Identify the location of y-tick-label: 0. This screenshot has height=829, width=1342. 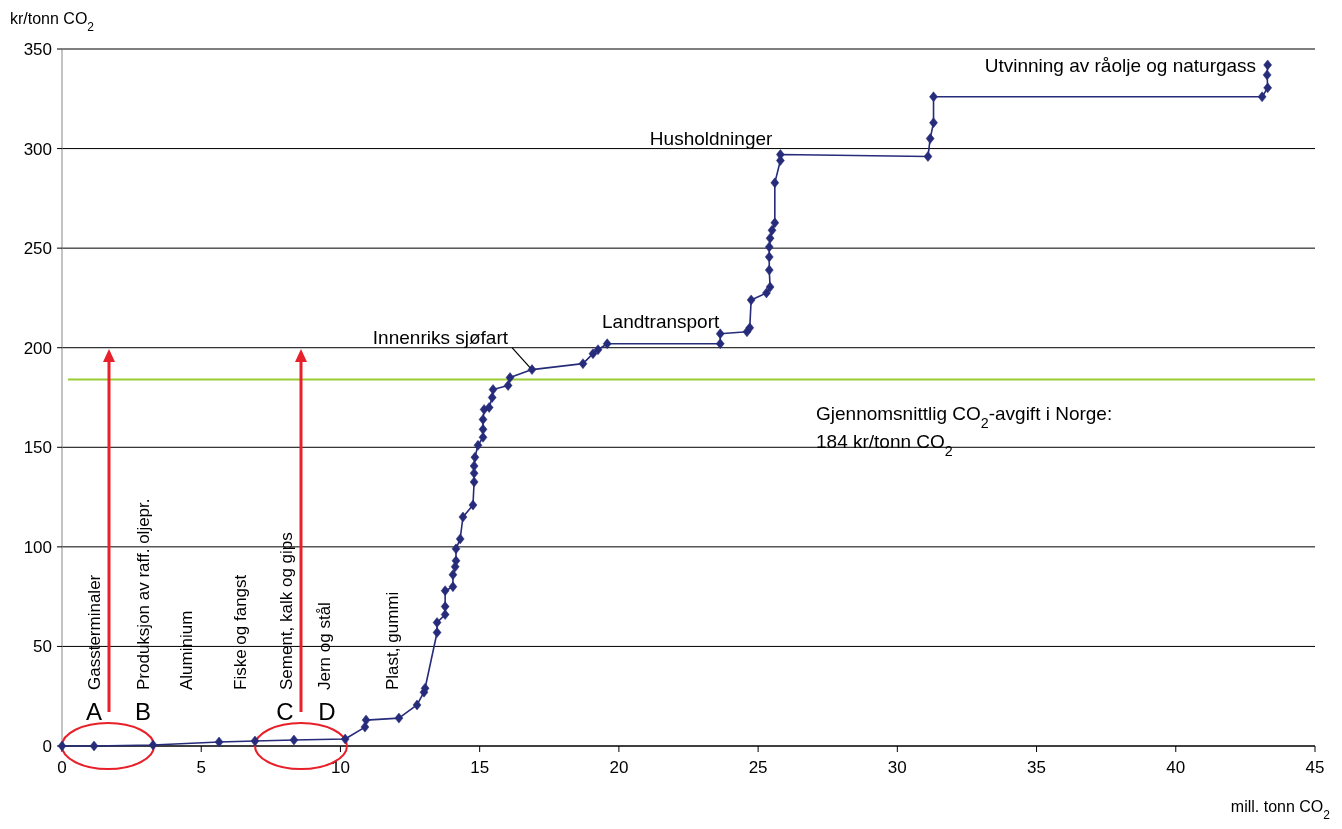
(47, 746).